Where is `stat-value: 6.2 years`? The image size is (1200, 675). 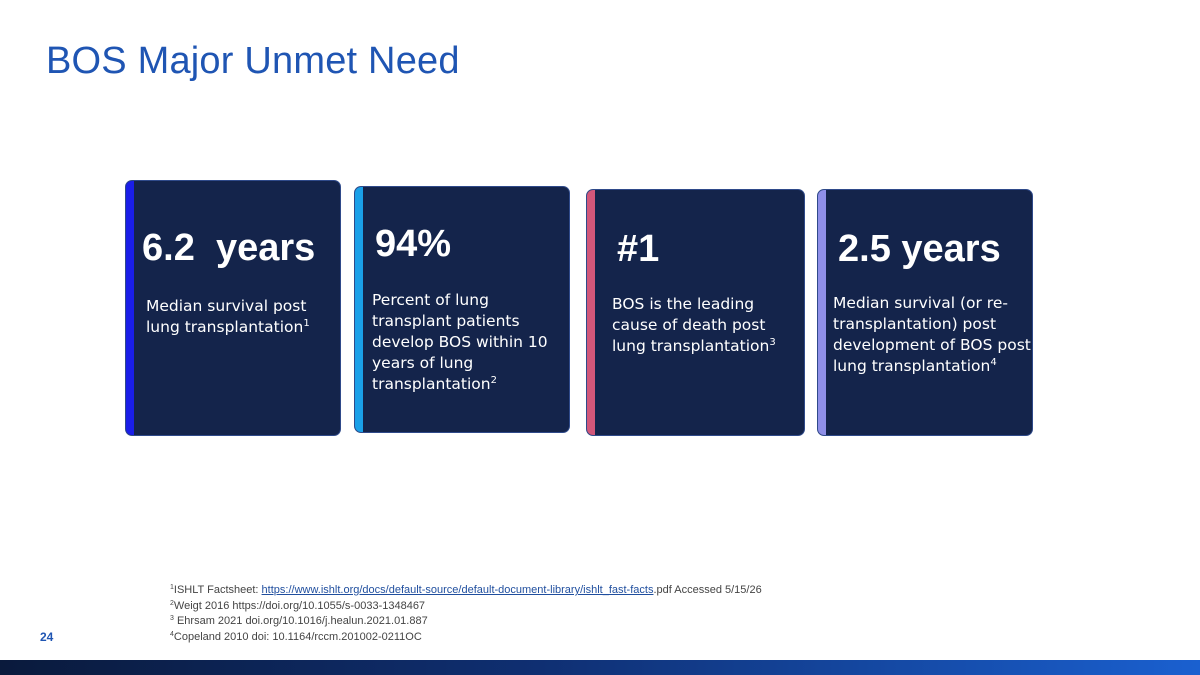
stat-value: 6.2 years is located at coordinates (229, 248).